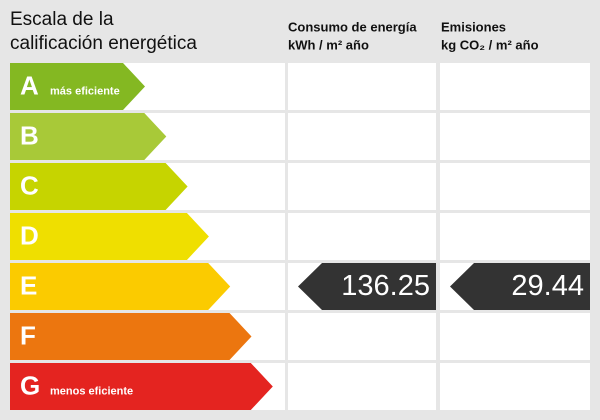 This screenshot has height=420, width=600. What do you see at coordinates (28, 335) in the screenshot?
I see `rating-letter: F` at bounding box center [28, 335].